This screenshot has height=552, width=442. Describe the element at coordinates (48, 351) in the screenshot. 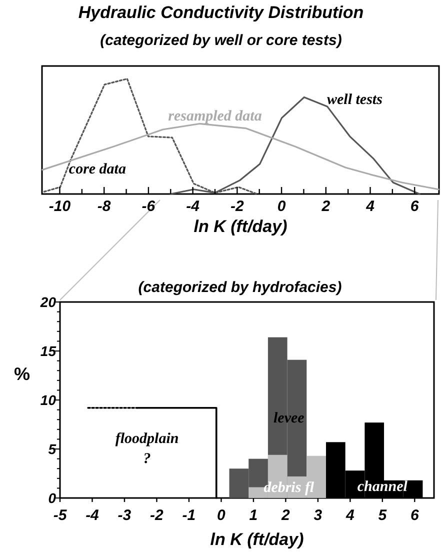

I see `y-tick-label: 15` at that location.